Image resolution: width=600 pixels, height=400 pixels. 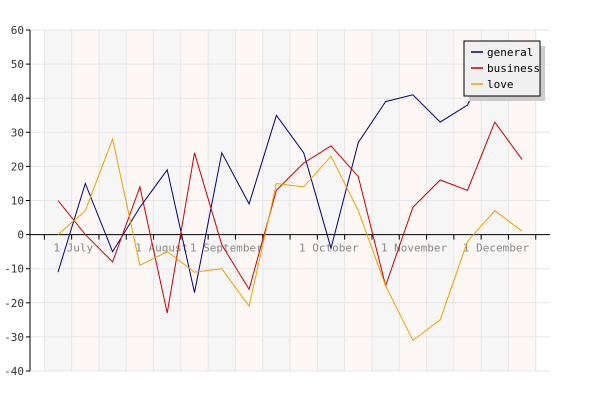 I want to click on x-tick-label: 1 November, so click(x=414, y=248).